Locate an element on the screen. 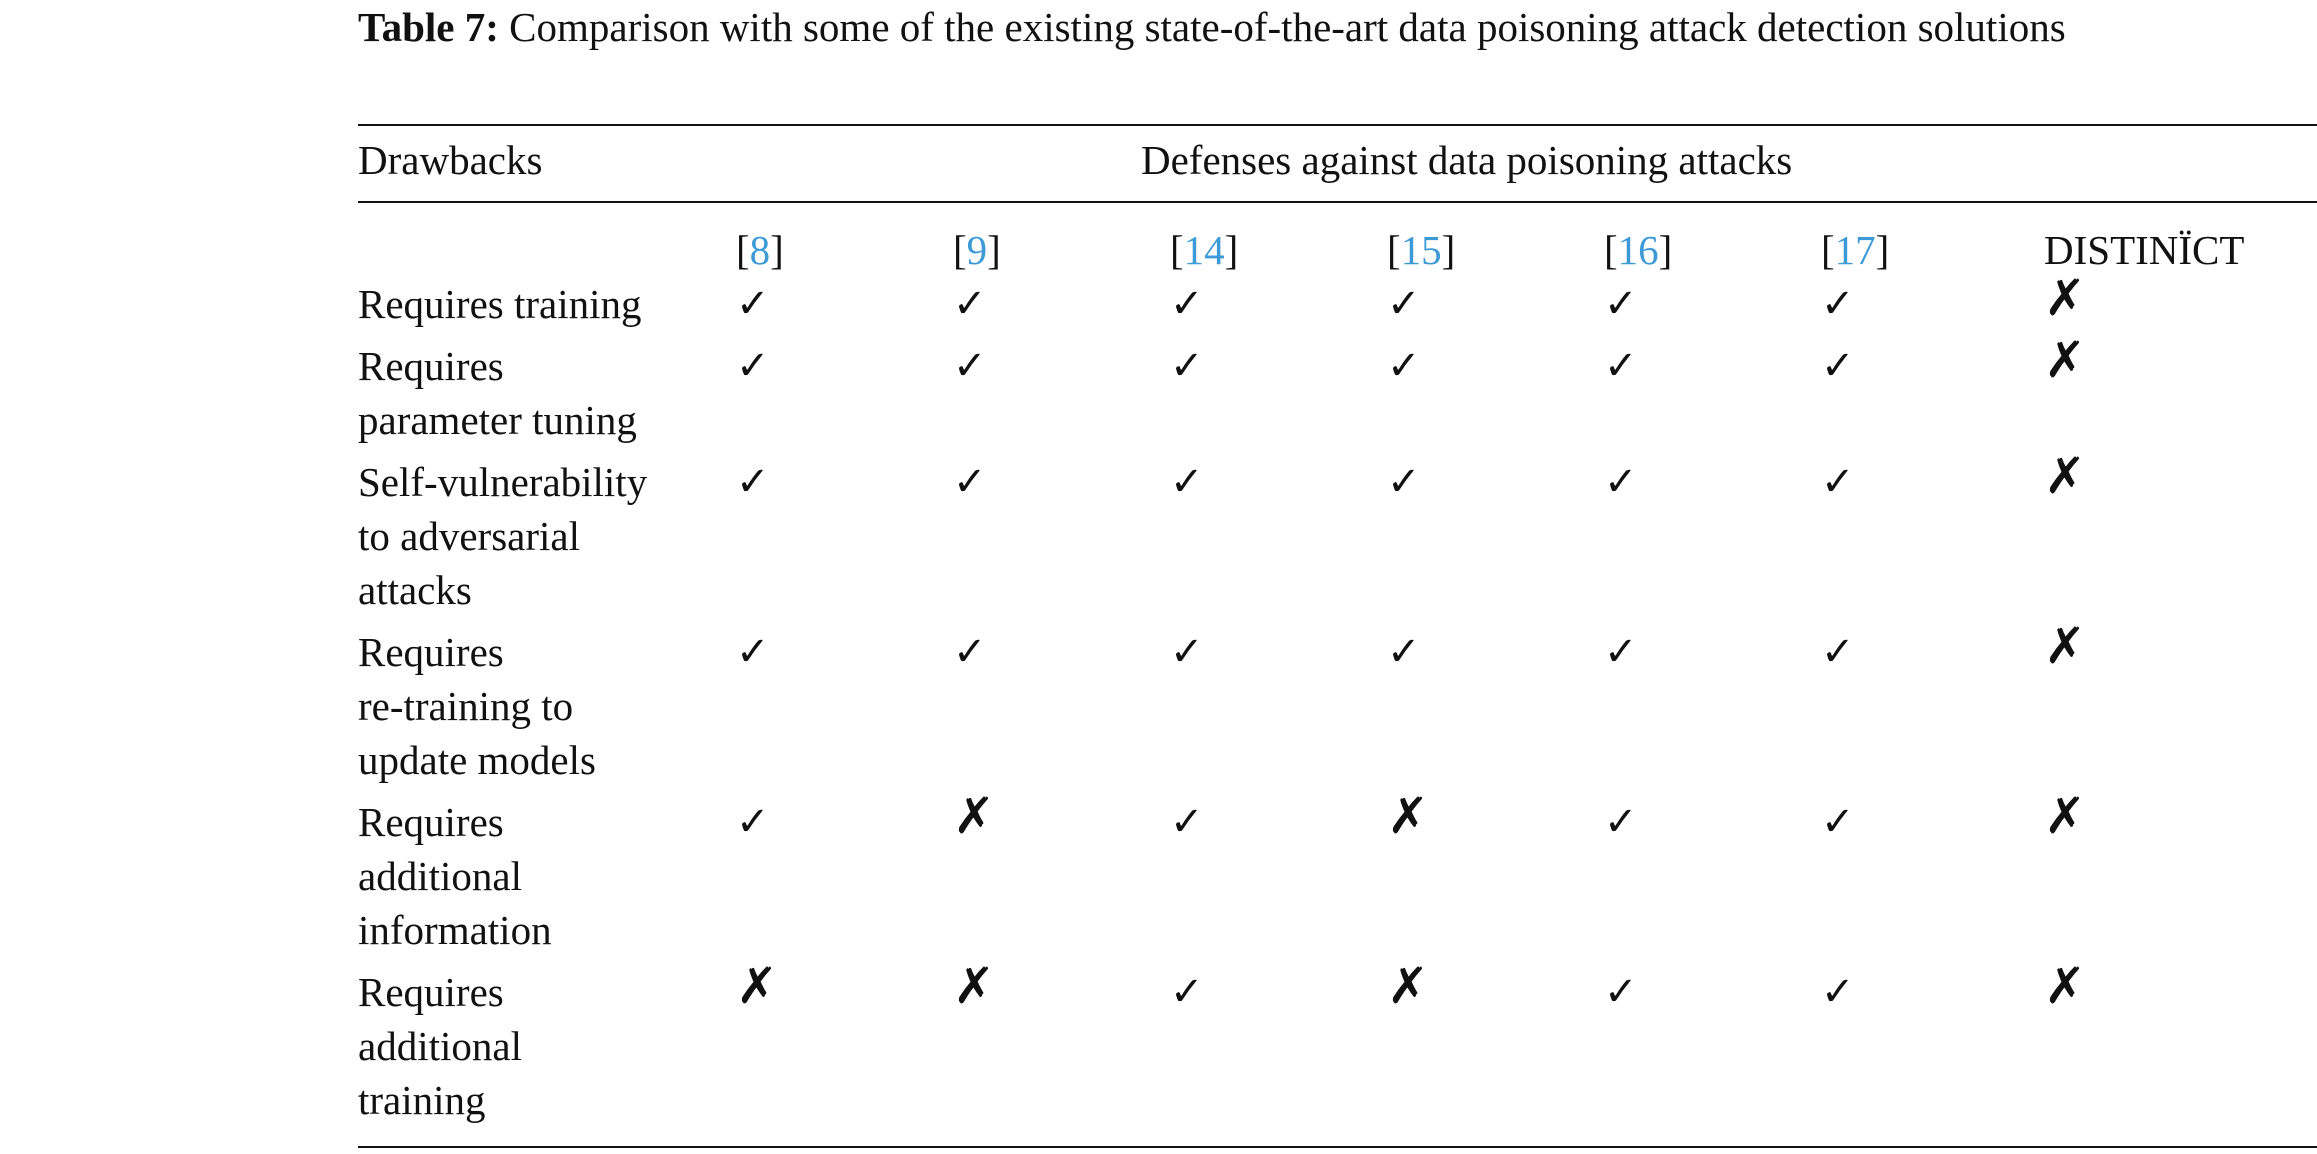 The width and height of the screenshot is (2317, 1154). row-label-line: attacks is located at coordinates (415, 590).